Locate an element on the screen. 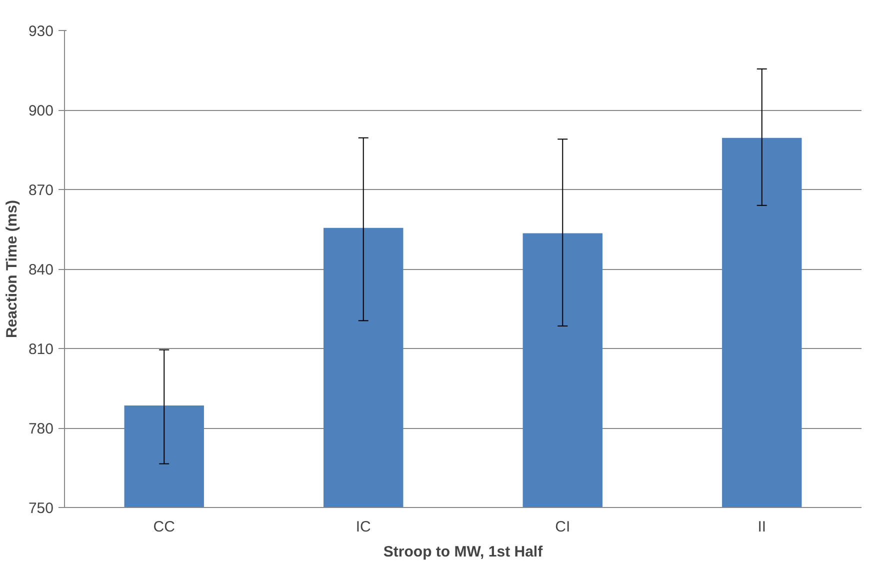 Image resolution: width=881 pixels, height=563 pixels. x-tick-label: CI is located at coordinates (562, 527).